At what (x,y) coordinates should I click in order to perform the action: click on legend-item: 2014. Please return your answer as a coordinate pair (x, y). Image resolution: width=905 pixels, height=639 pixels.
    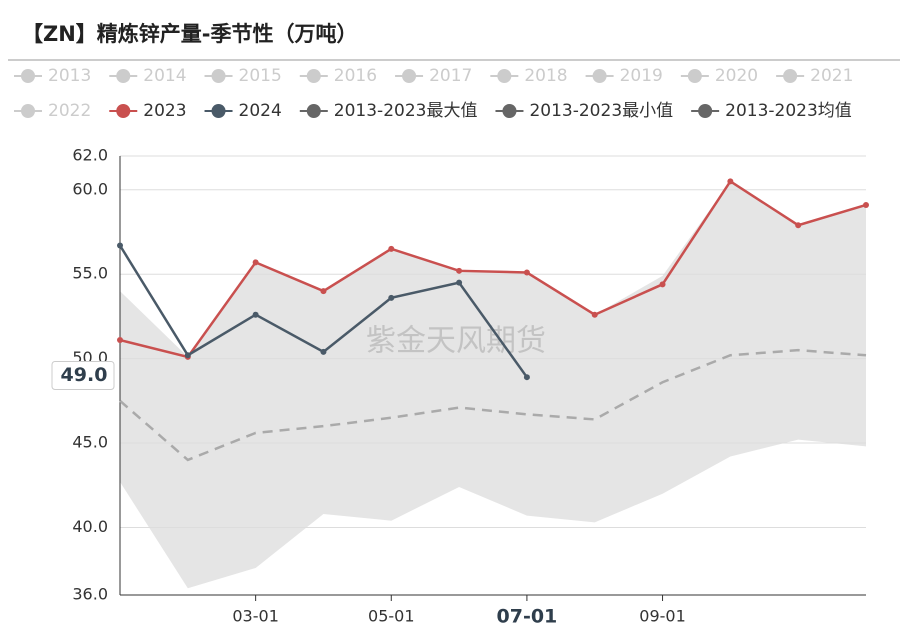
    Looking at the image, I should click on (148, 76).